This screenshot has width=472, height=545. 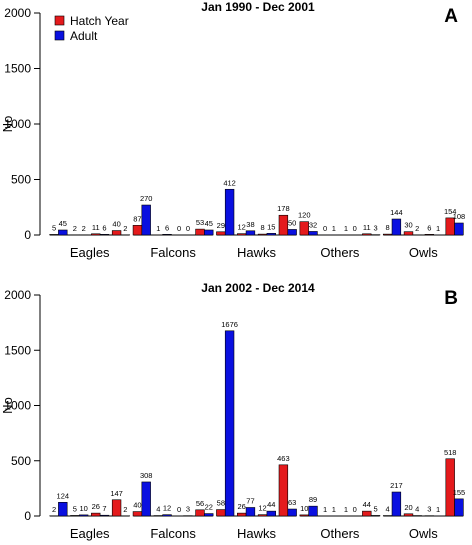 What do you see at coordinates (229, 182) in the screenshot?
I see `data-label: 412` at bounding box center [229, 182].